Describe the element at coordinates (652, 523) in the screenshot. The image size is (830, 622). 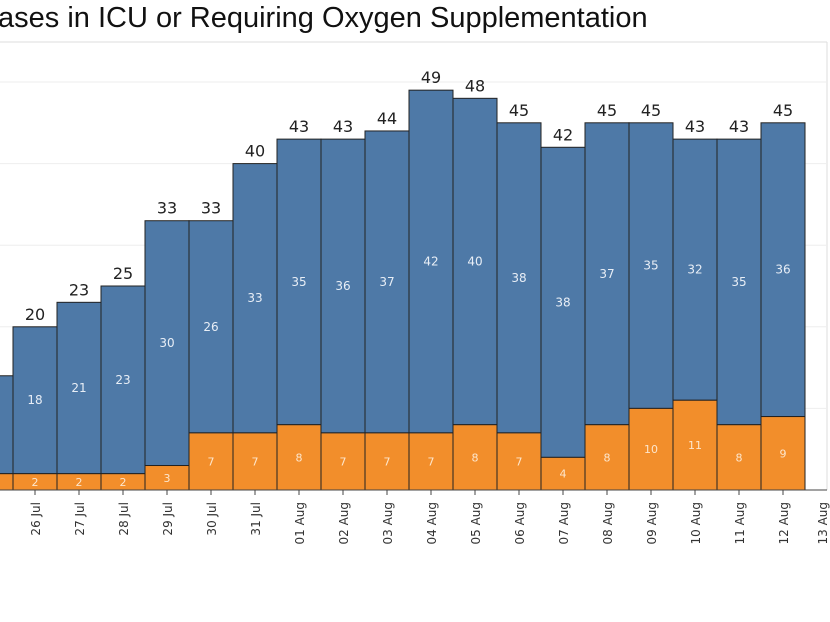
I see `x-tick-label: 09 Aug` at that location.